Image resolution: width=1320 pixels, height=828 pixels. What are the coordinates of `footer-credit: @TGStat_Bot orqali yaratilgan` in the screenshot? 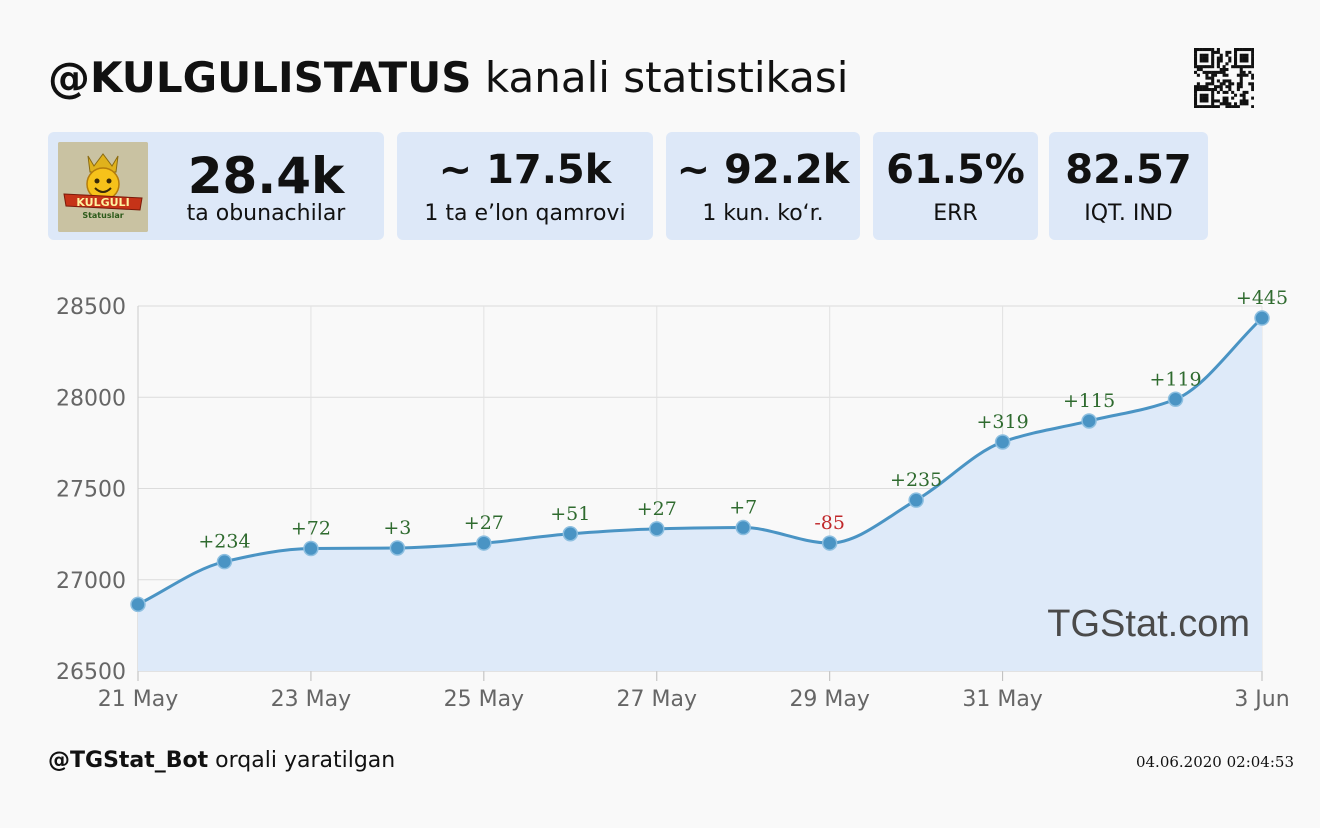 It's located at (221, 761).